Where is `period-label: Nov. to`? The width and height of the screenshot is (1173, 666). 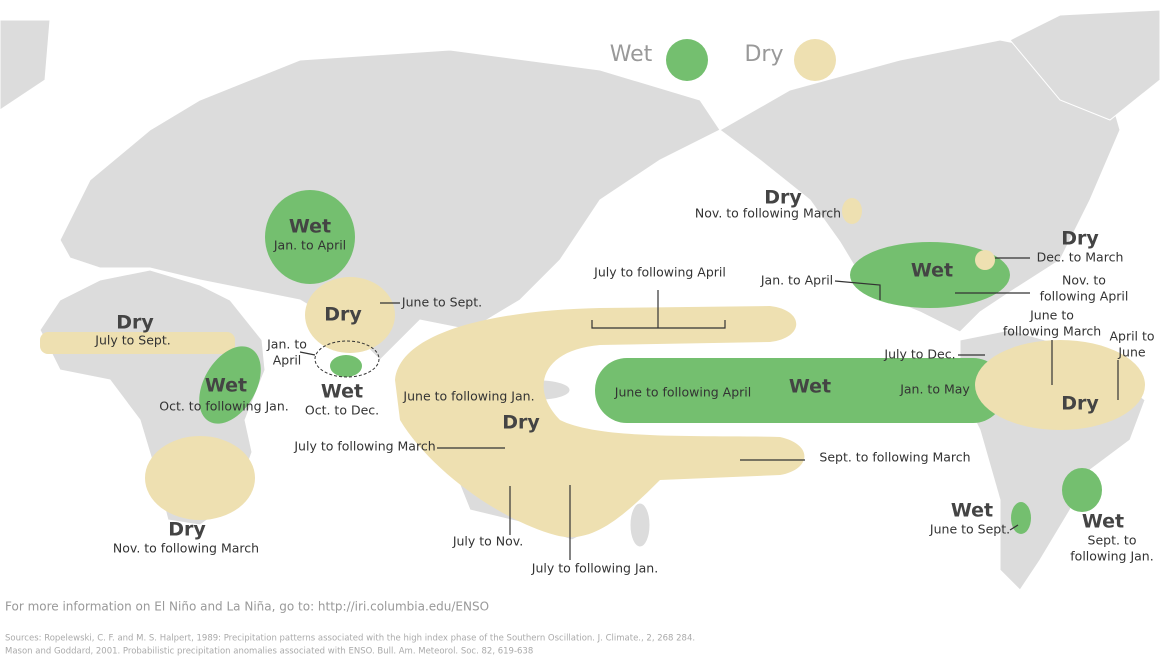 period-label: Nov. to is located at coordinates (1084, 280).